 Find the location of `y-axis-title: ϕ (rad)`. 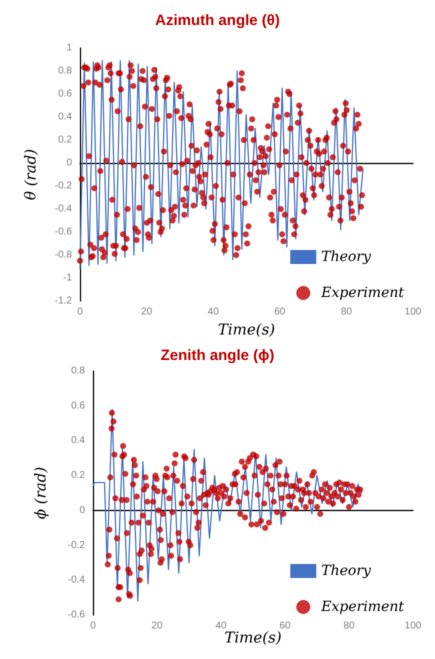

y-axis-title: ϕ (rad) is located at coordinates (41, 493).